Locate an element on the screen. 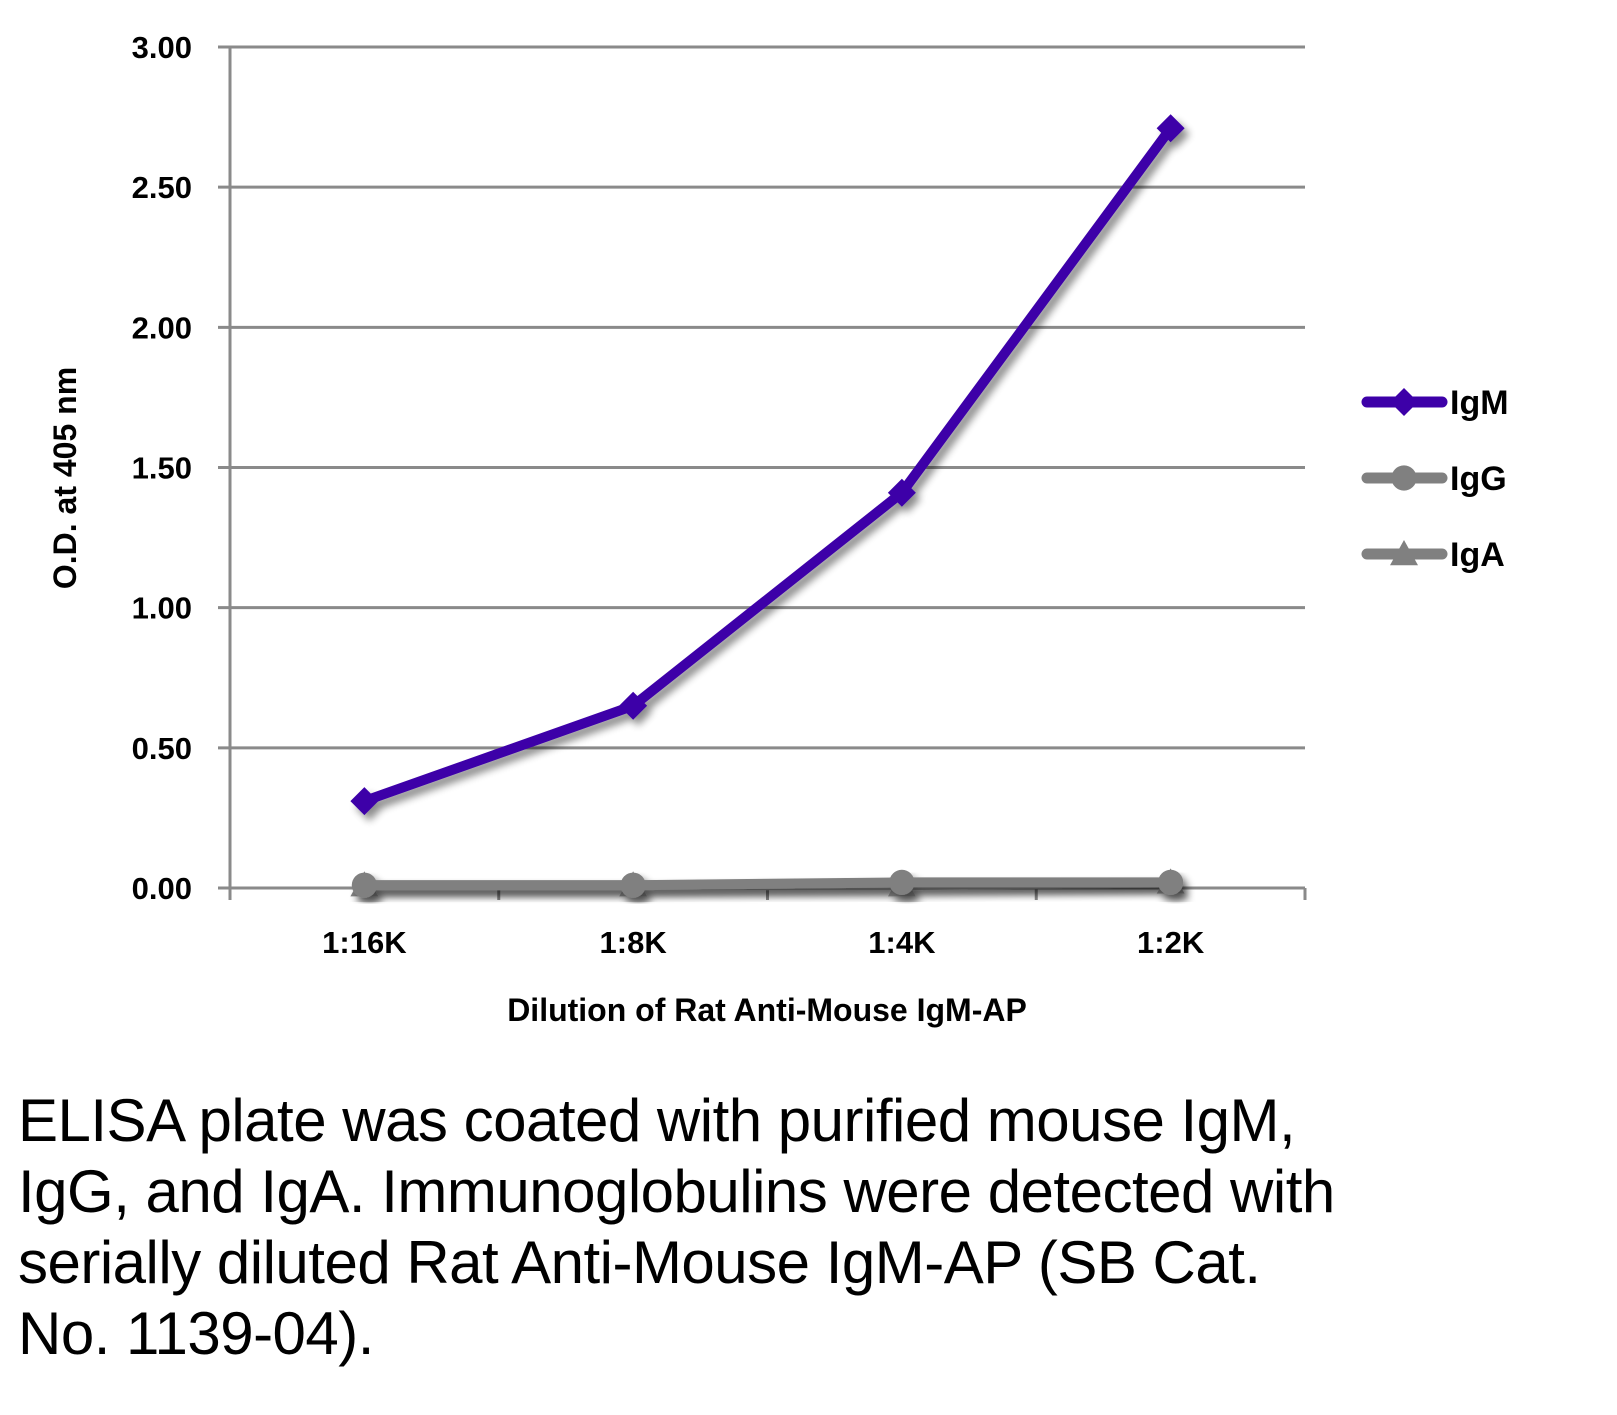 This screenshot has height=1415, width=1617. legend-label: IgM is located at coordinates (1479, 403).